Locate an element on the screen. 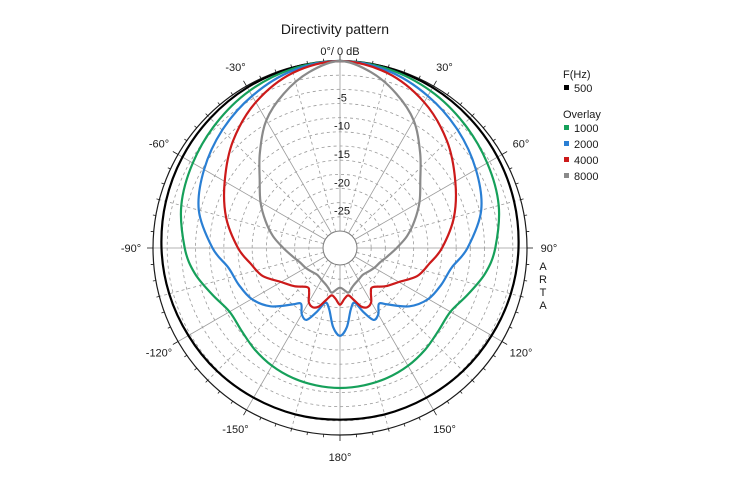 Image resolution: width=741 pixels, height=500 pixels. angle-tick-label: 150° is located at coordinates (444, 430).